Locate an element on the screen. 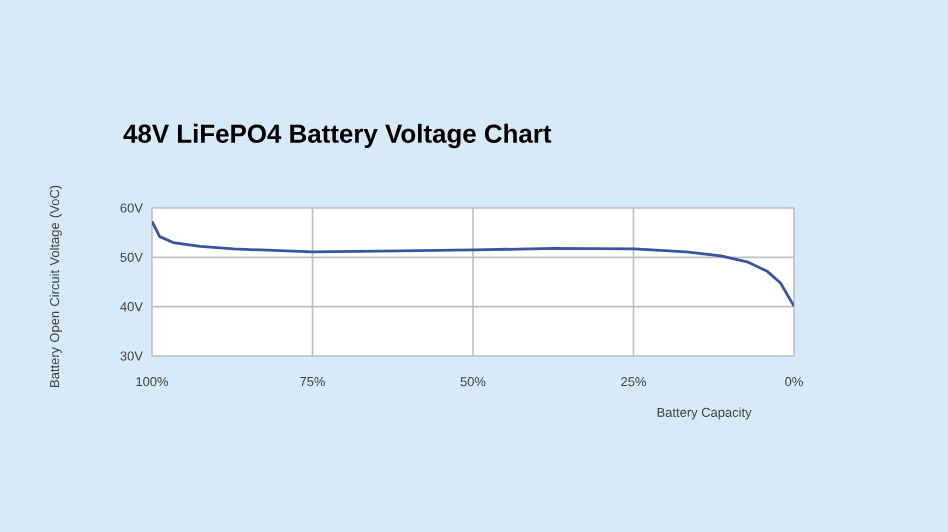  chart-title: 48V LiFePO4 Battery Voltage Chart is located at coordinates (337, 136).